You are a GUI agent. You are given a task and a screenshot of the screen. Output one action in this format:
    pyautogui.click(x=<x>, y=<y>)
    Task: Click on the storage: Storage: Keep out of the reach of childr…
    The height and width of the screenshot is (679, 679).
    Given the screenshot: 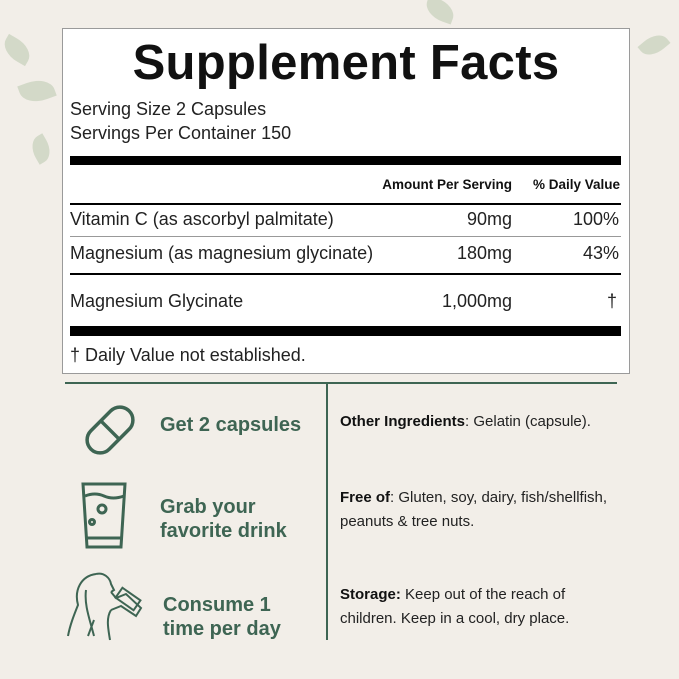 What is the action you would take?
    pyautogui.click(x=480, y=607)
    